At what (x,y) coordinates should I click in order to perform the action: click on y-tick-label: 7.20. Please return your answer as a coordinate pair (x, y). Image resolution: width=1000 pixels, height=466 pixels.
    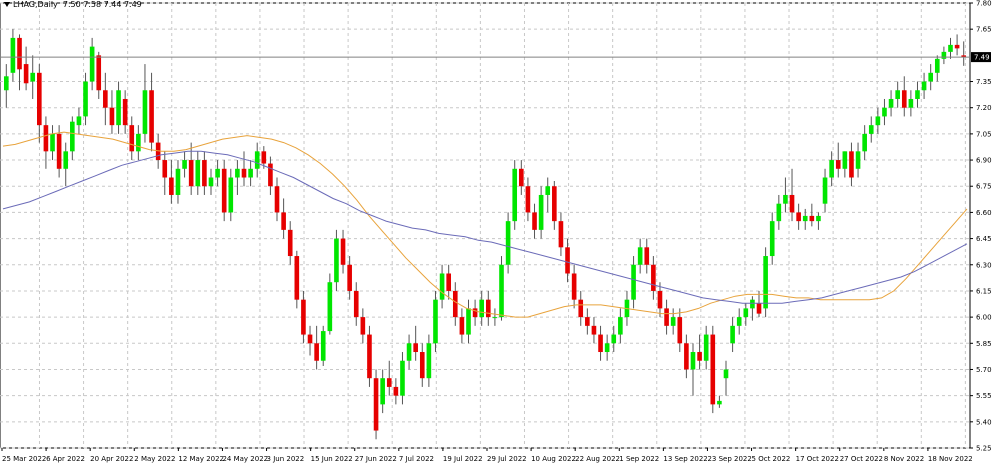
    Looking at the image, I should click on (984, 108).